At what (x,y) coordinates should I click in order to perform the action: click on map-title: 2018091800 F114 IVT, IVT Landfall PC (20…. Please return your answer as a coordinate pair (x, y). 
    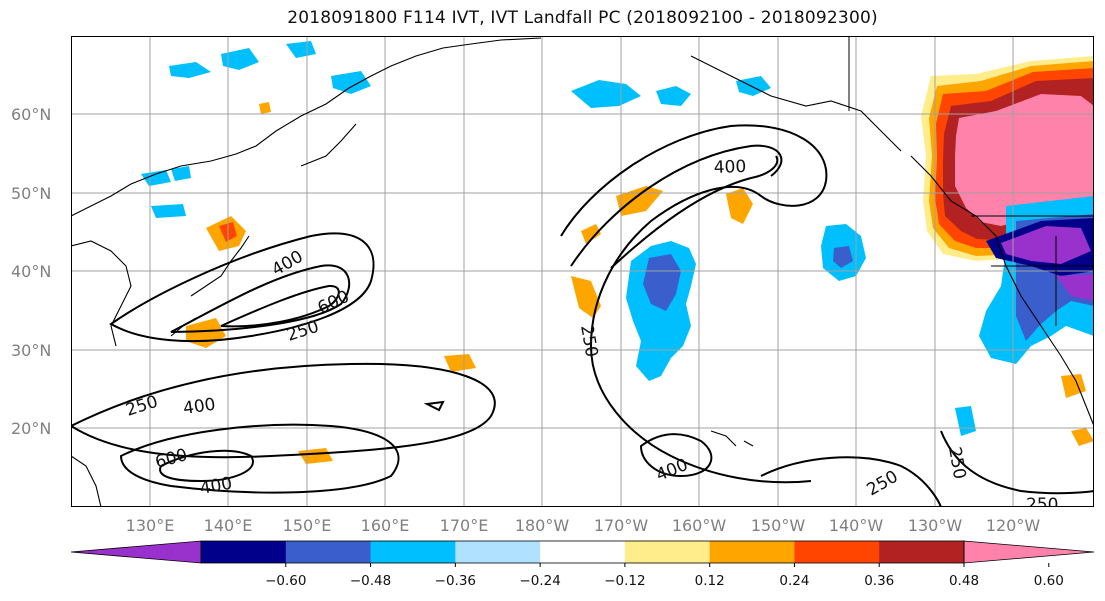
    Looking at the image, I should click on (582, 18).